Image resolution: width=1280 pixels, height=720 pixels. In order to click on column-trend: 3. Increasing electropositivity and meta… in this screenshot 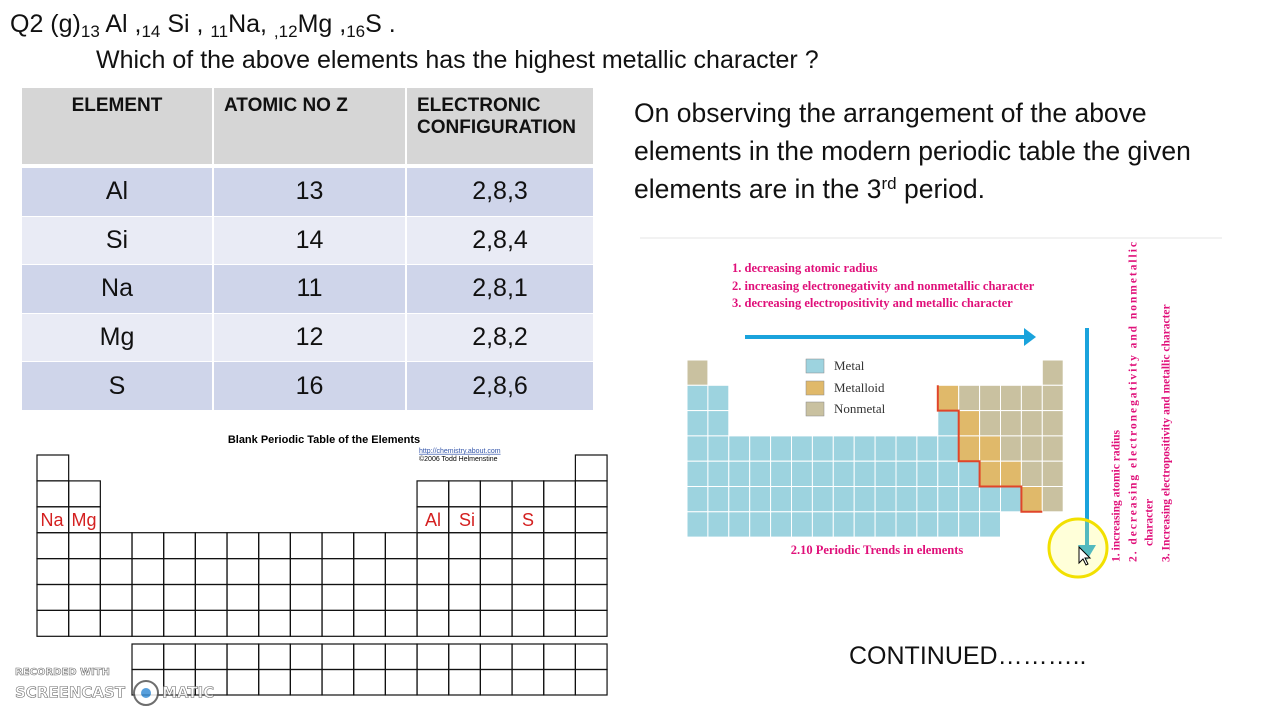, I will do `click(1167, 433)`.